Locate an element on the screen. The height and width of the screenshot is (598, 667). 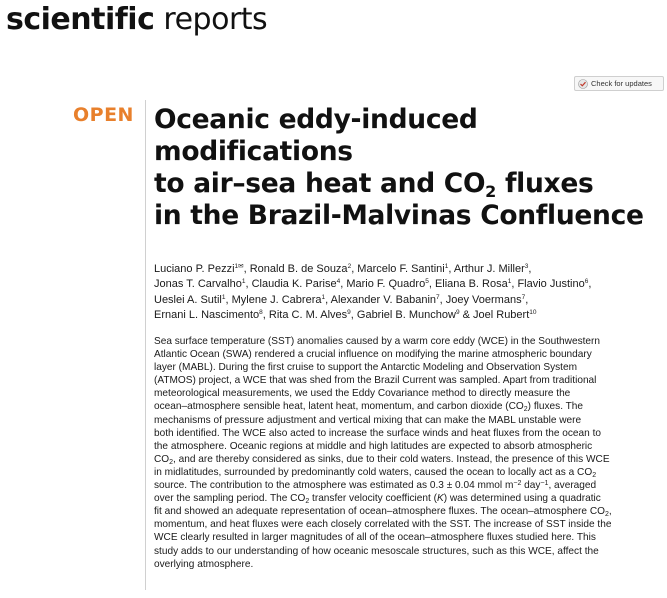
crossmark-icon is located at coordinates (583, 83).